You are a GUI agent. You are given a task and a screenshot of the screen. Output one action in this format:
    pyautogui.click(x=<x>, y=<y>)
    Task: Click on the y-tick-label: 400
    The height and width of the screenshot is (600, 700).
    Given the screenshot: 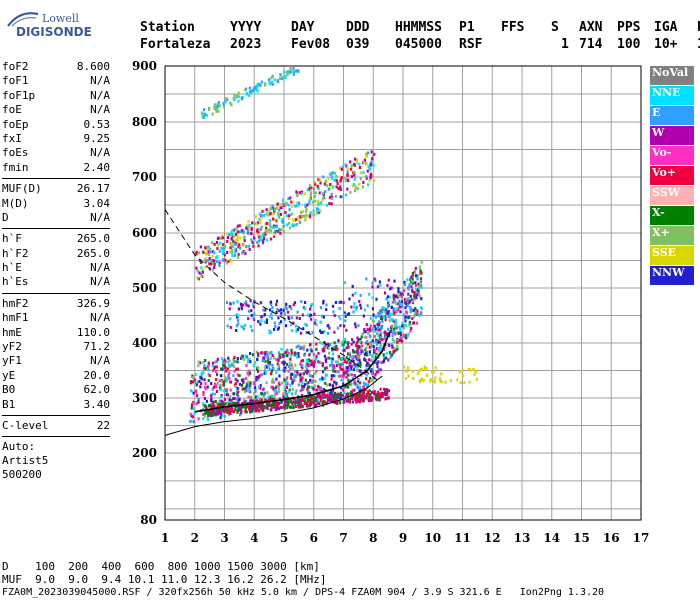 What is the action you would take?
    pyautogui.click(x=144, y=343)
    